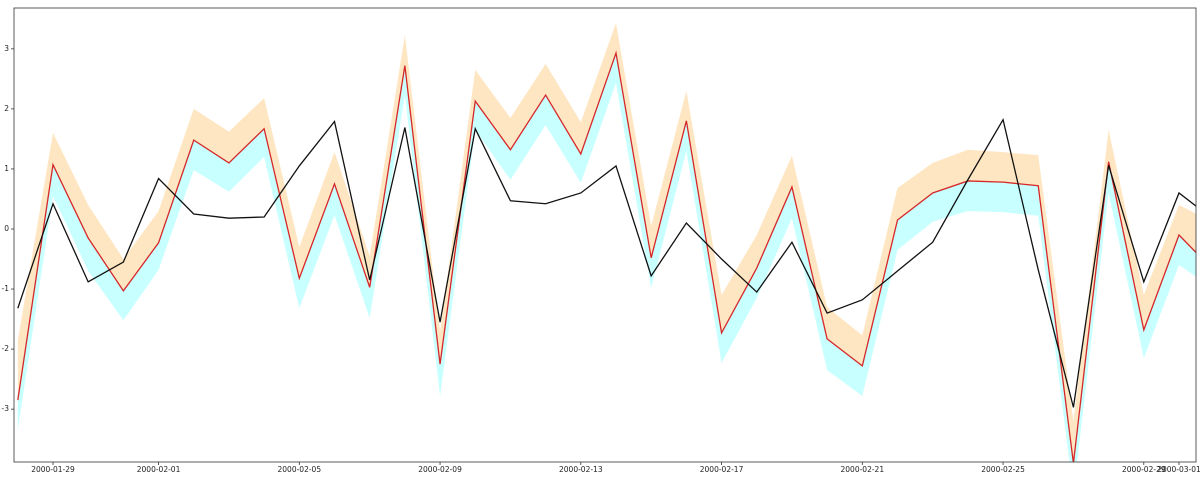 The width and height of the screenshot is (1200, 478). What do you see at coordinates (440, 469) in the screenshot?
I see `x-tick-label: 2000-02-09` at bounding box center [440, 469].